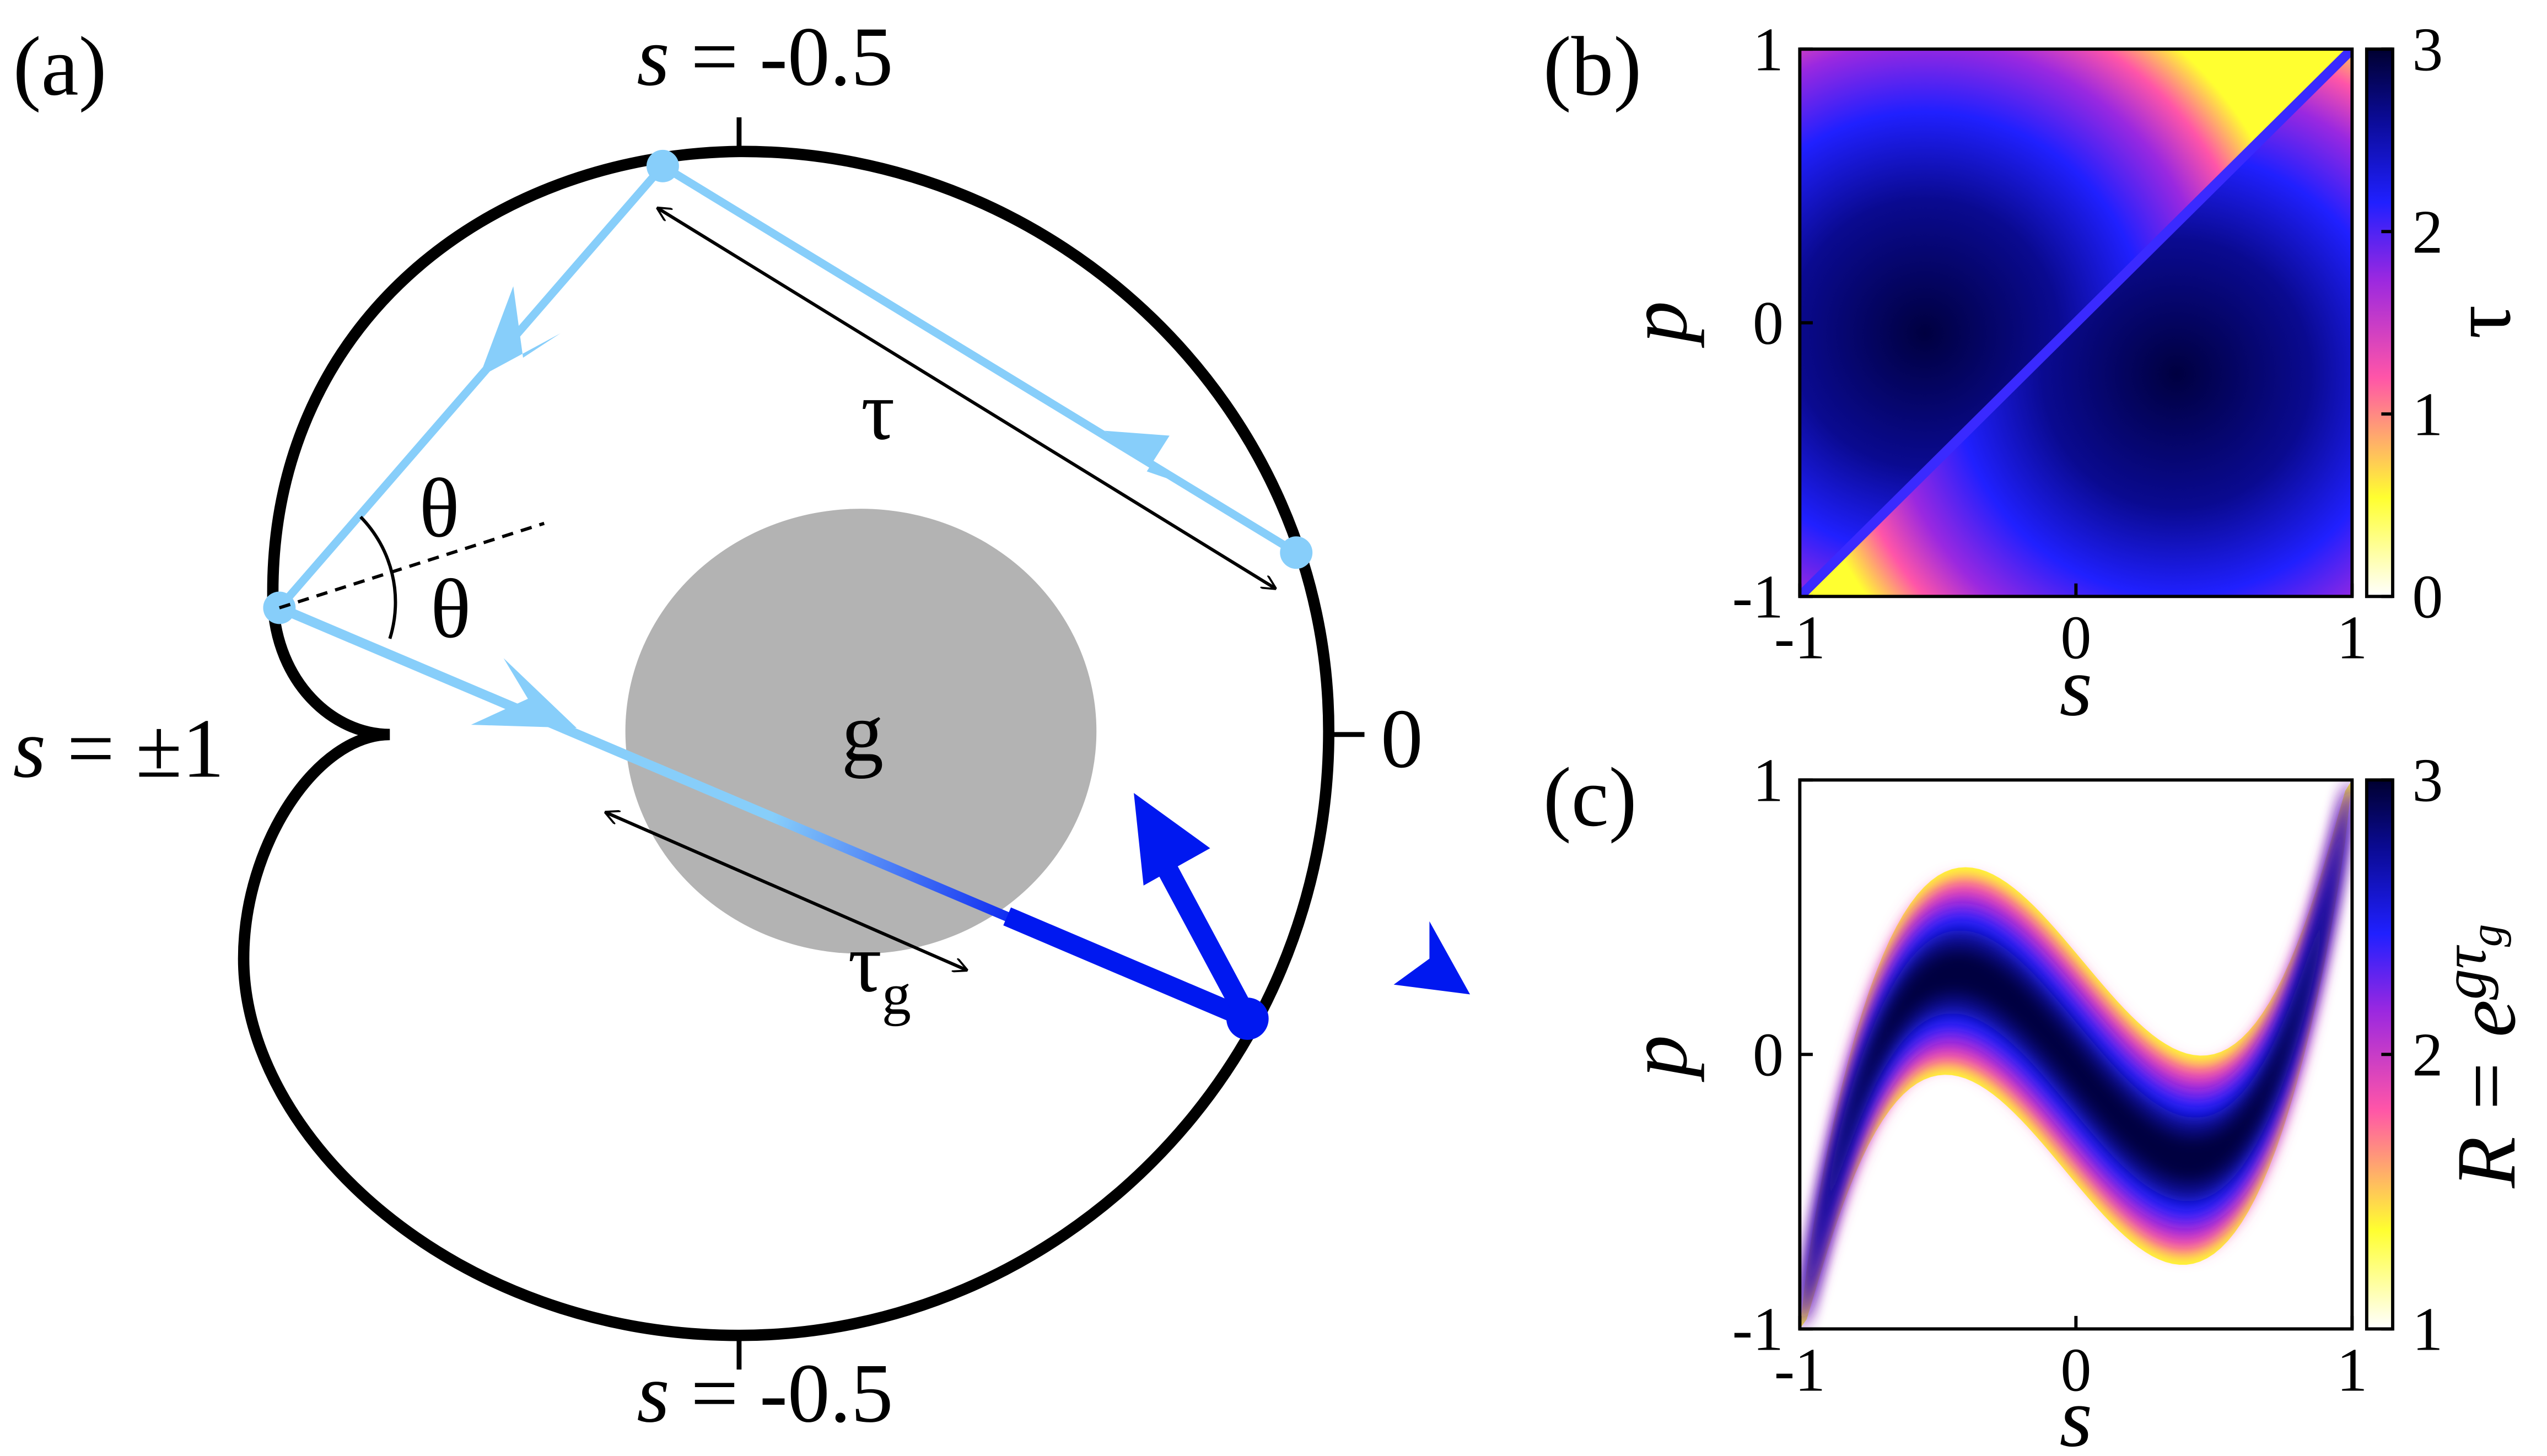 This screenshot has width=2547, height=1456. I want to click on colorbar-label: R = egτg, so click(2482, 1056).